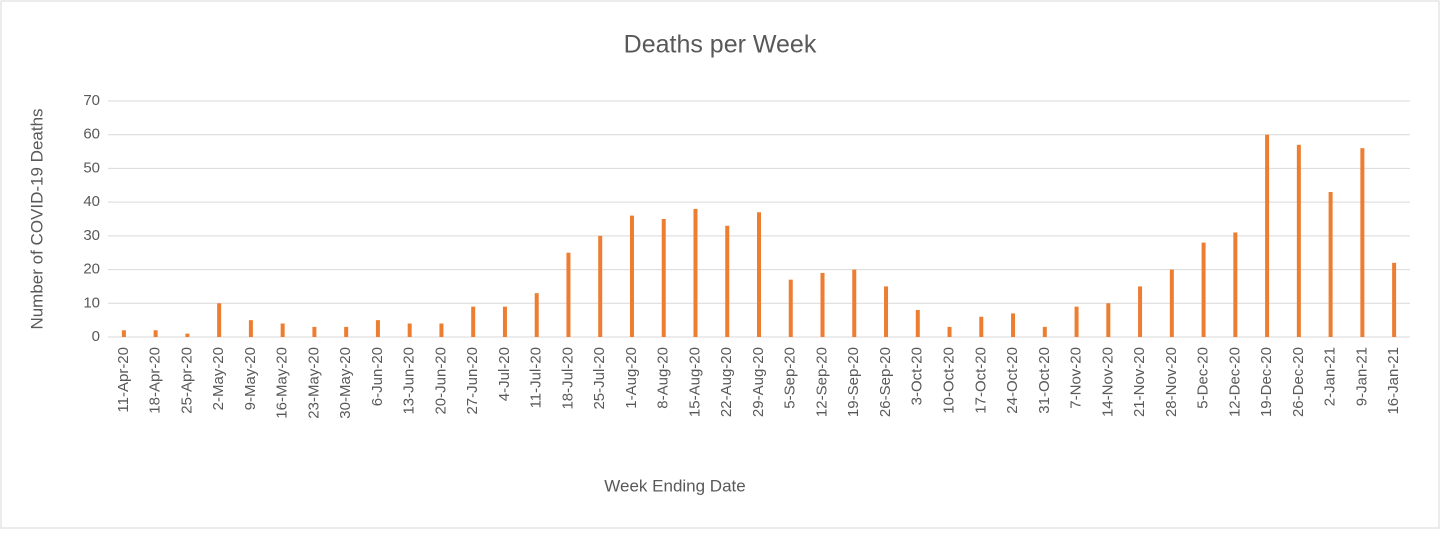 The width and height of the screenshot is (1440, 534). Describe the element at coordinates (536, 377) in the screenshot. I see `x-tick-label: 11-Jul-20` at that location.